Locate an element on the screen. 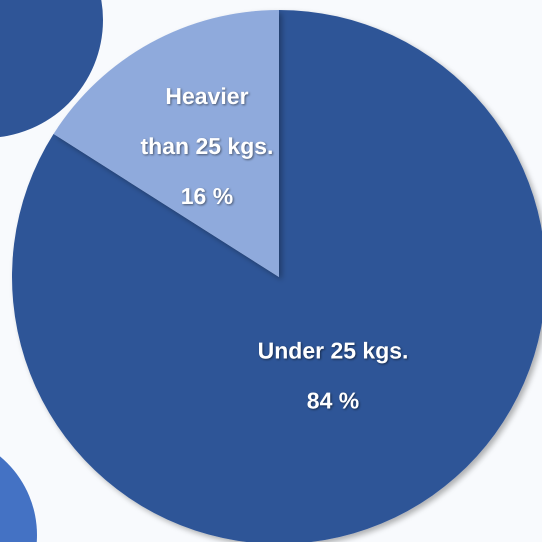 The width and height of the screenshot is (542, 542). slice-label: Heavier than 25 kgs. is located at coordinates (207, 120).